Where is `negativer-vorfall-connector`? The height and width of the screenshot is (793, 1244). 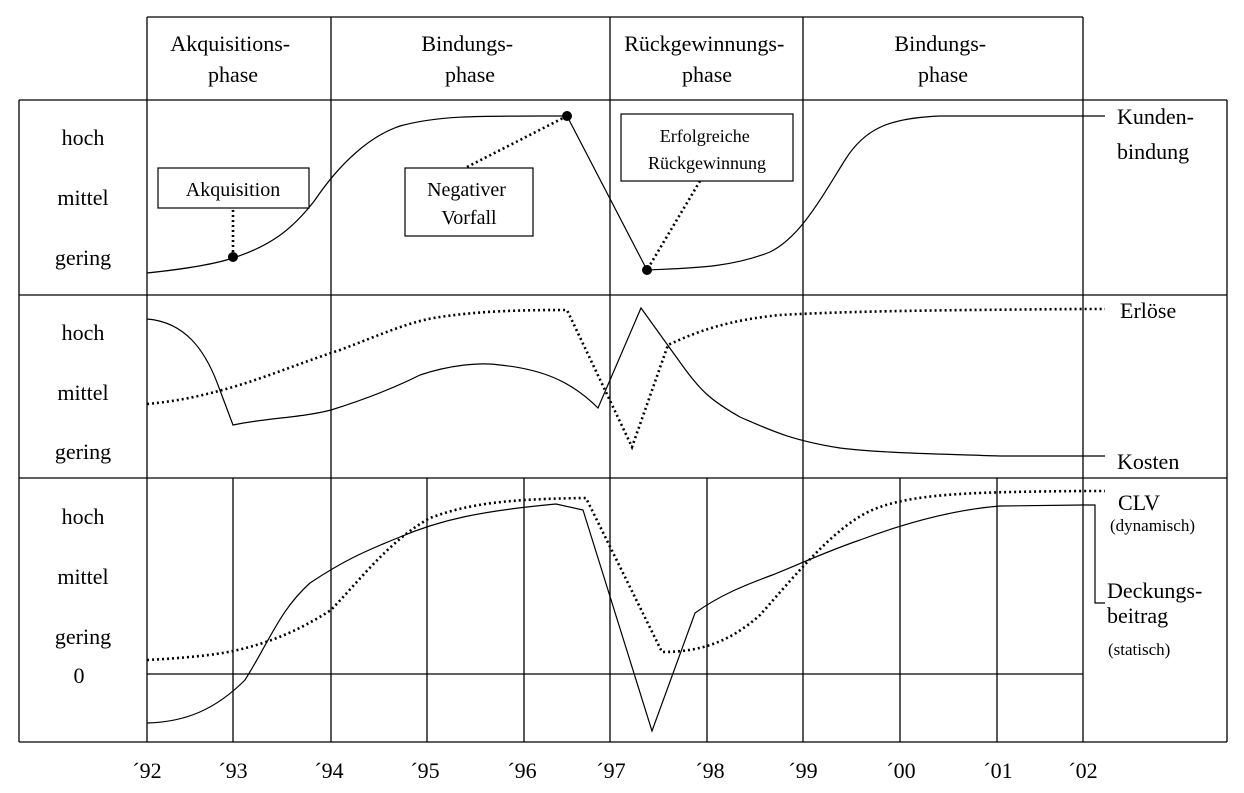
negativer-vorfall-connector is located at coordinates (517, 141).